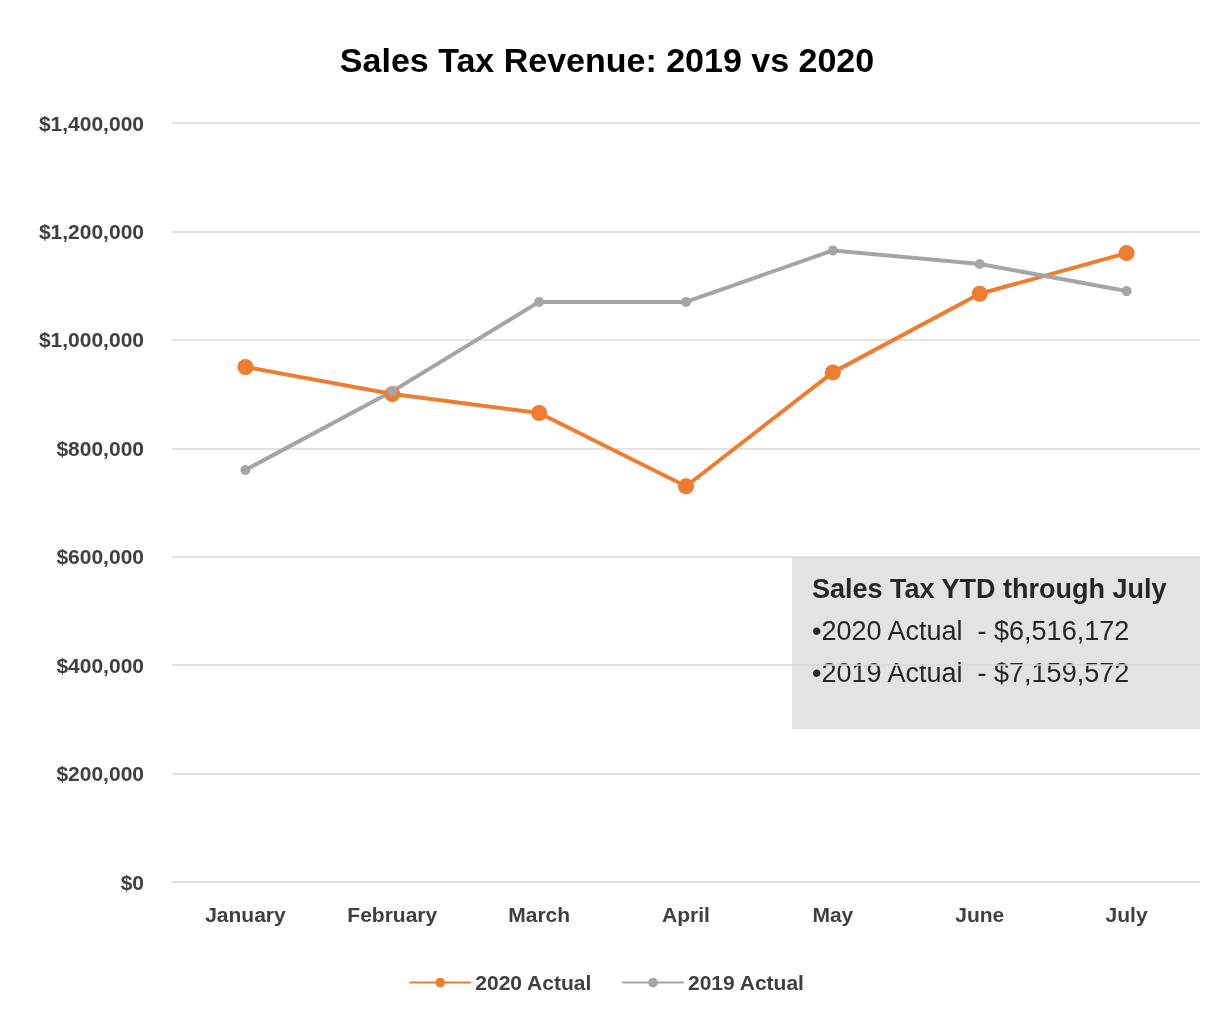 Image resolution: width=1214 pixels, height=1018 pixels. What do you see at coordinates (607, 60) in the screenshot?
I see `chart-title: Sales Tax Revenue: 2019 vs 2020` at bounding box center [607, 60].